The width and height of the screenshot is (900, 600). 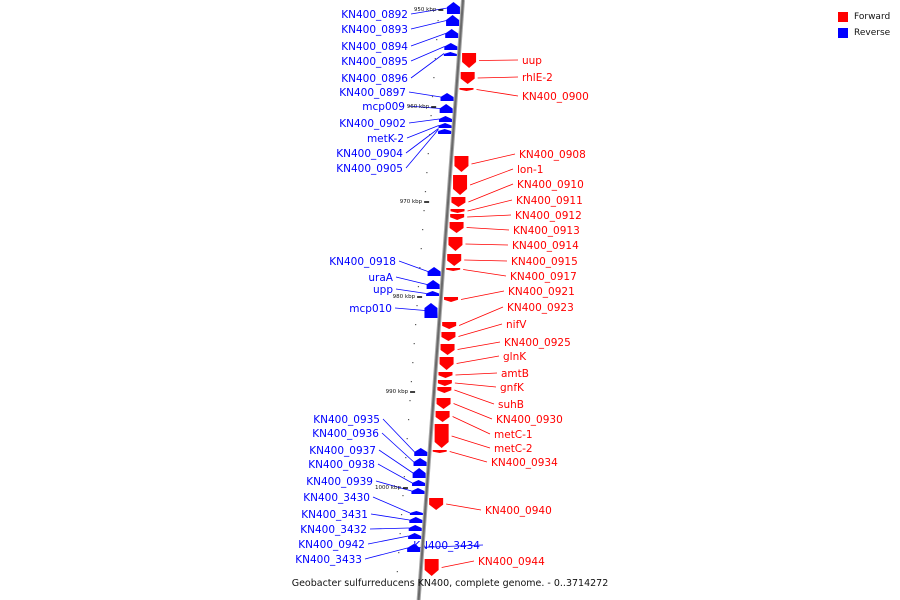 I want to click on forward-gene-label: KN400_0911, so click(x=549, y=201).